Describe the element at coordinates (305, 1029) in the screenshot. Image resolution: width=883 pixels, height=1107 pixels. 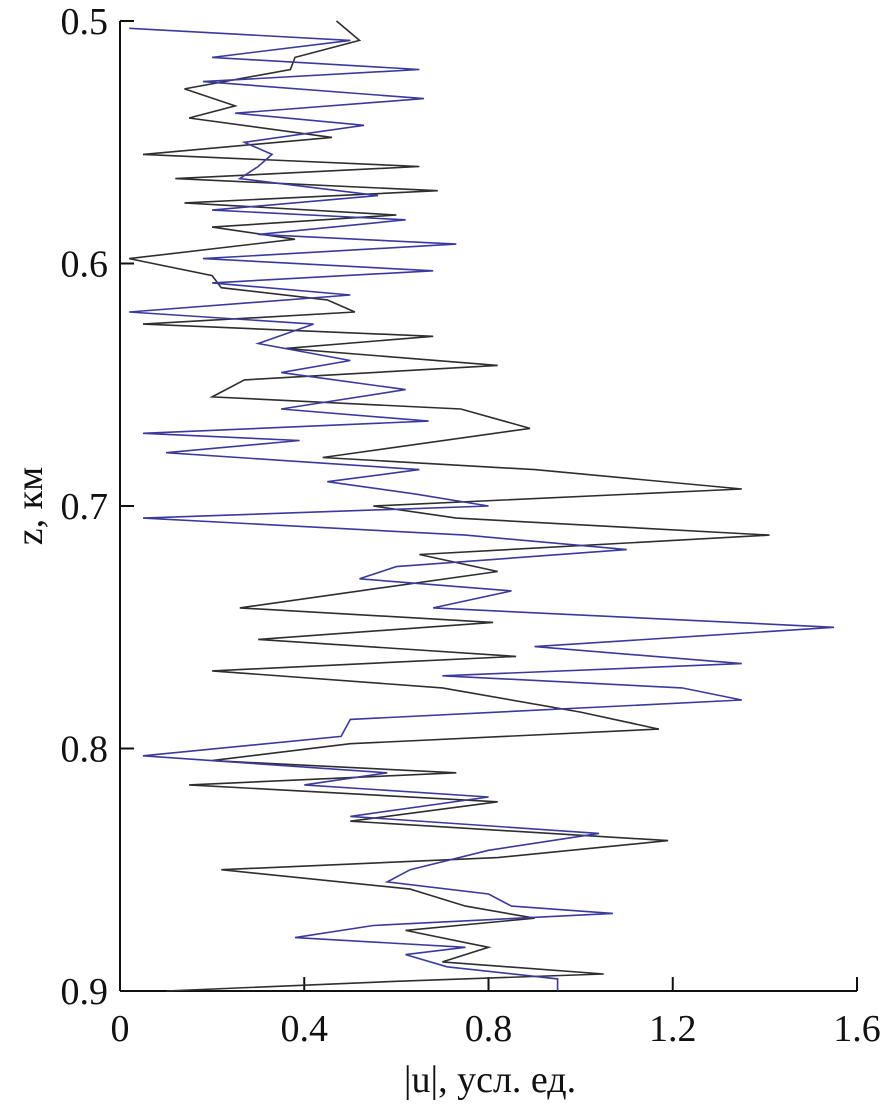
I see `x-tick-label: 0.4` at that location.